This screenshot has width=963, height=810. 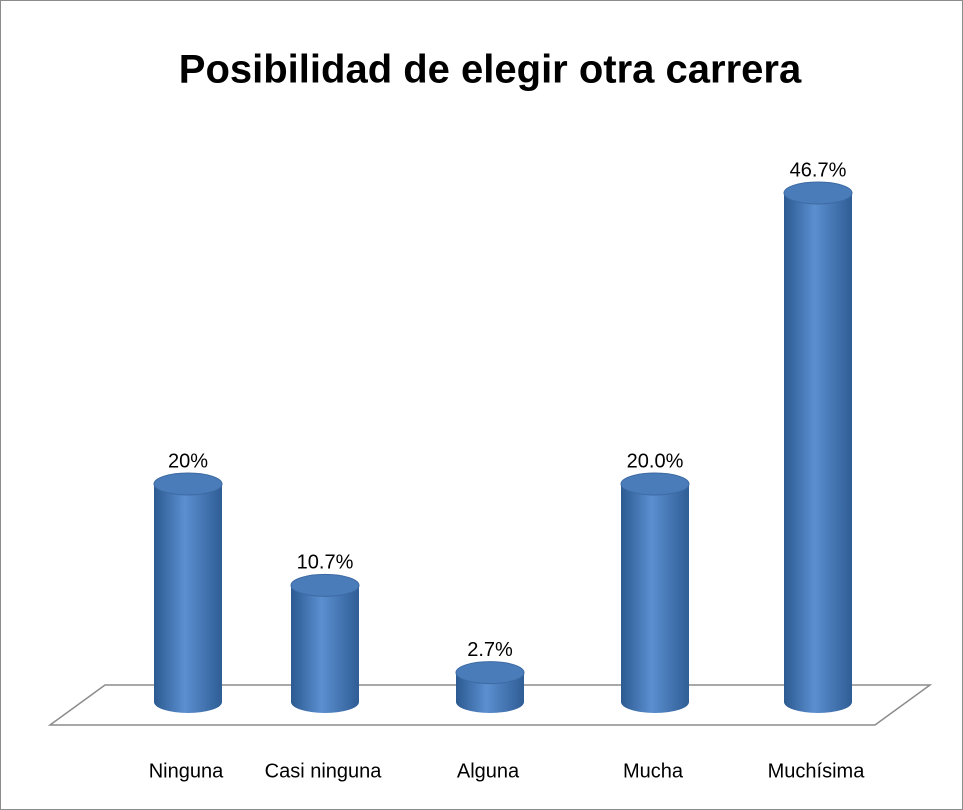 What do you see at coordinates (324, 771) in the screenshot?
I see `x-tick-label: Casi ninguna` at bounding box center [324, 771].